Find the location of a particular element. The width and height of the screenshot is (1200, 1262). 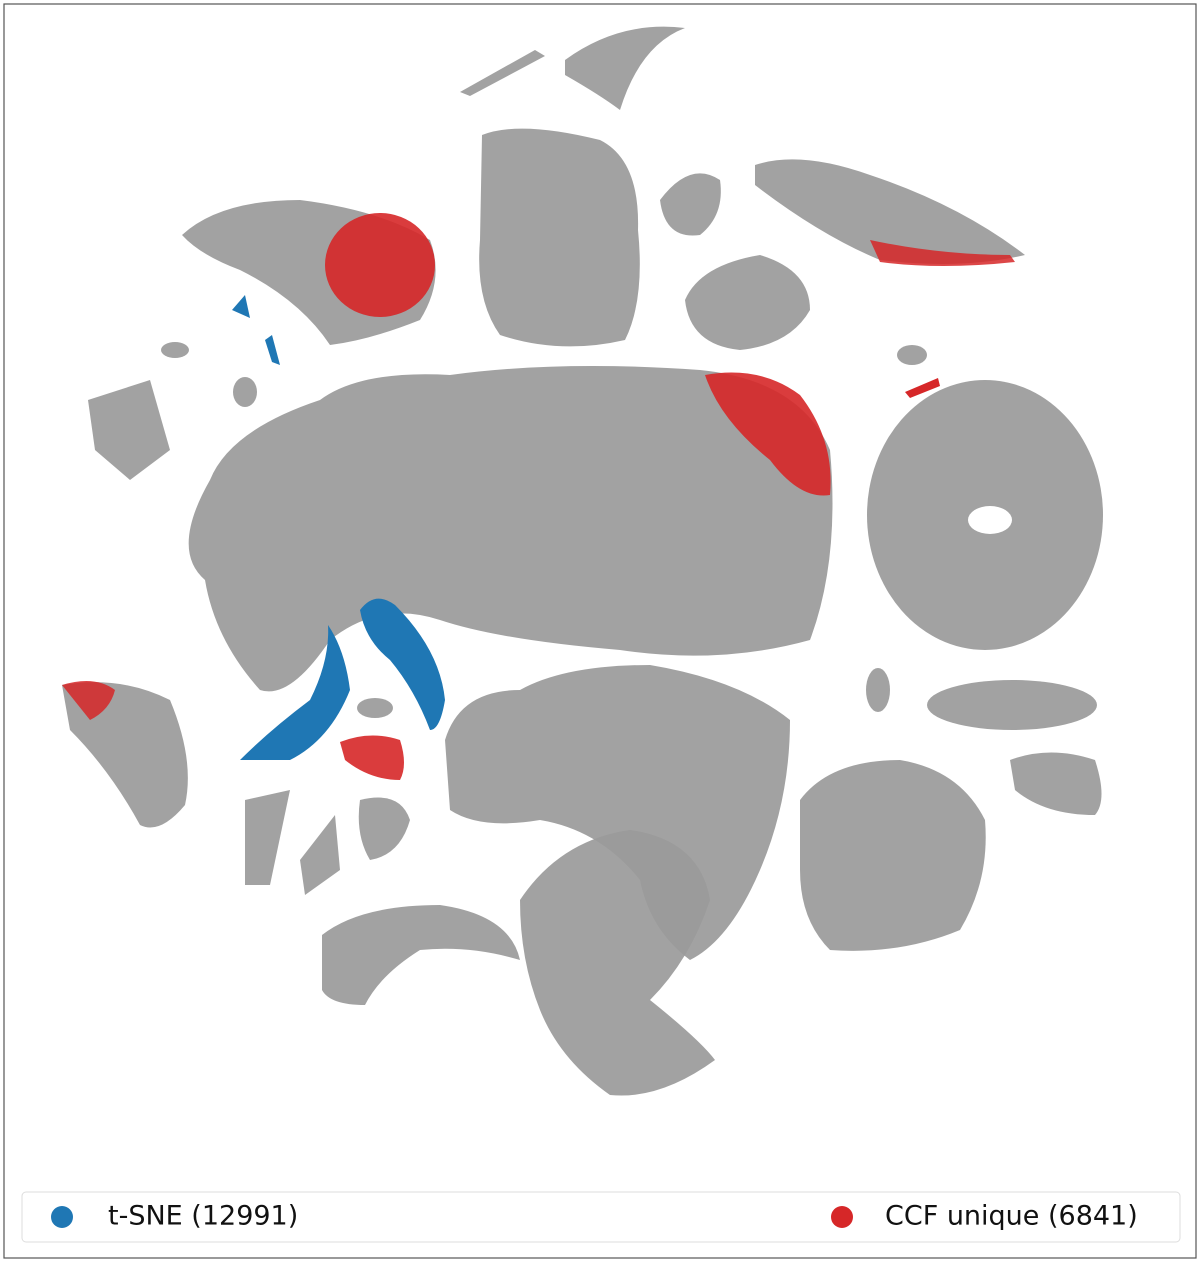

legend-label: t-SNE (12991) is located at coordinates (203, 1216).